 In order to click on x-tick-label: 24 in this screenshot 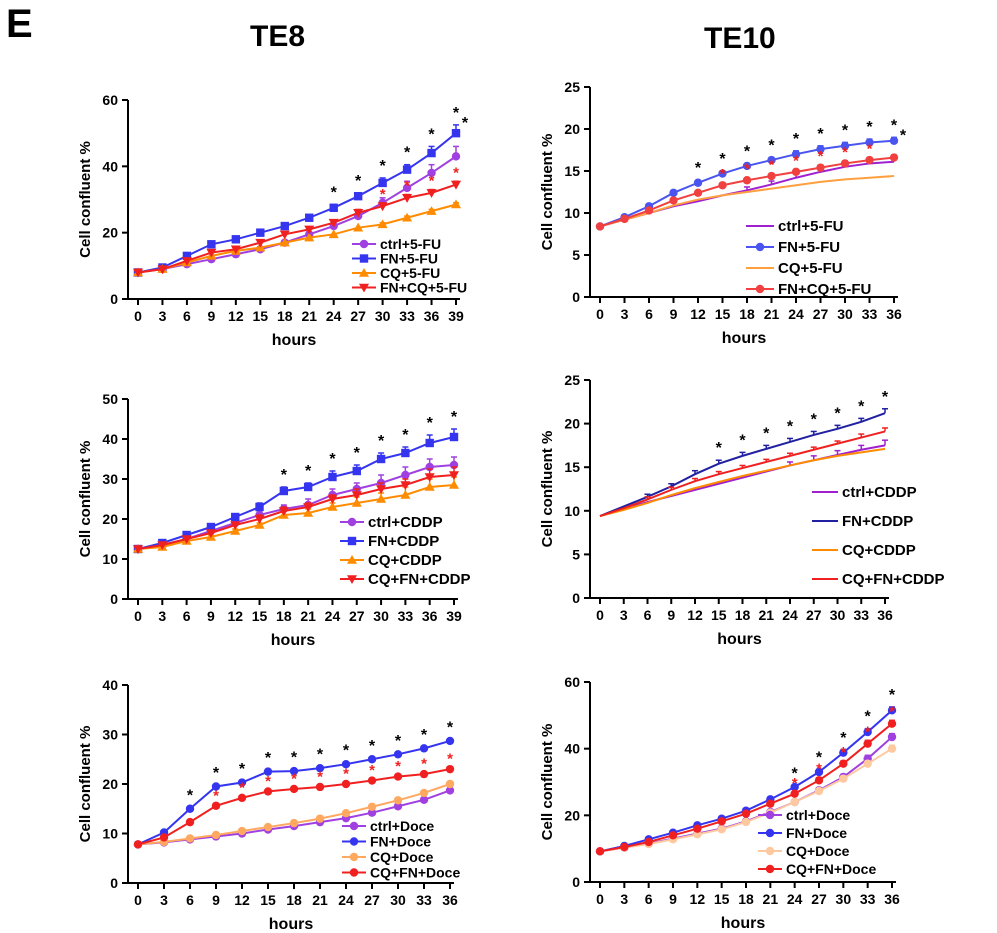, I will do `click(796, 314)`.